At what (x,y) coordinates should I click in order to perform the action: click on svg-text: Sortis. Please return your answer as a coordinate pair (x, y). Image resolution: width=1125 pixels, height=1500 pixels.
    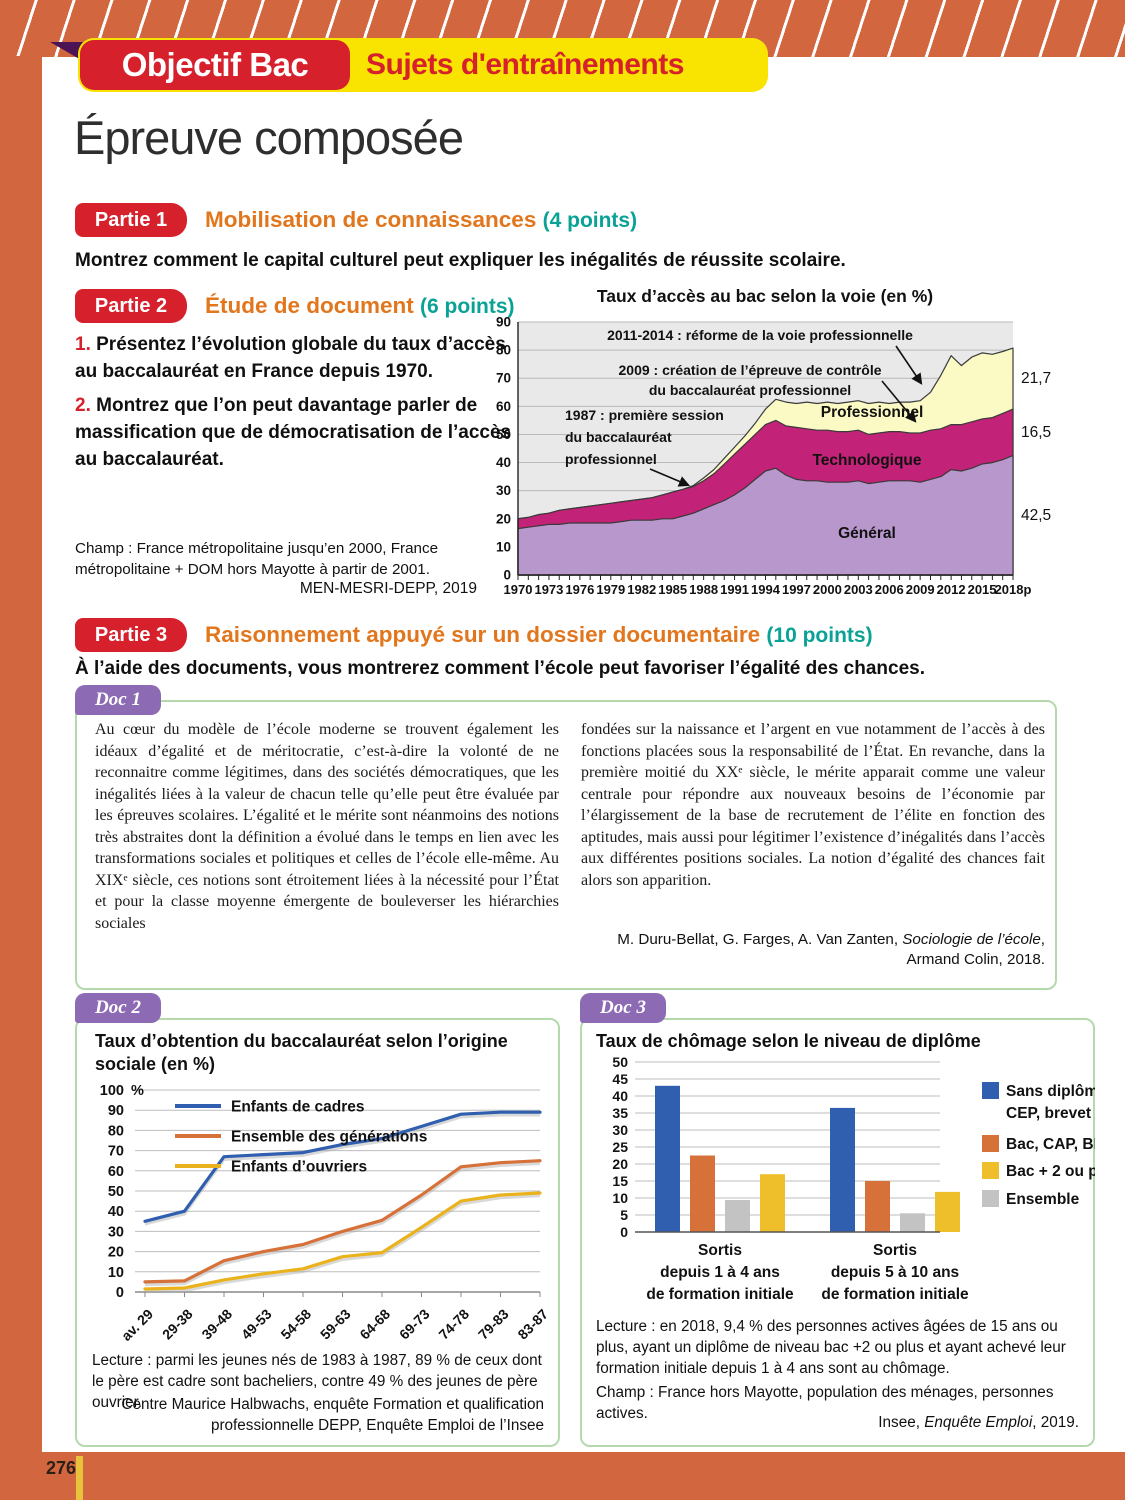
    Looking at the image, I should click on (720, 1250).